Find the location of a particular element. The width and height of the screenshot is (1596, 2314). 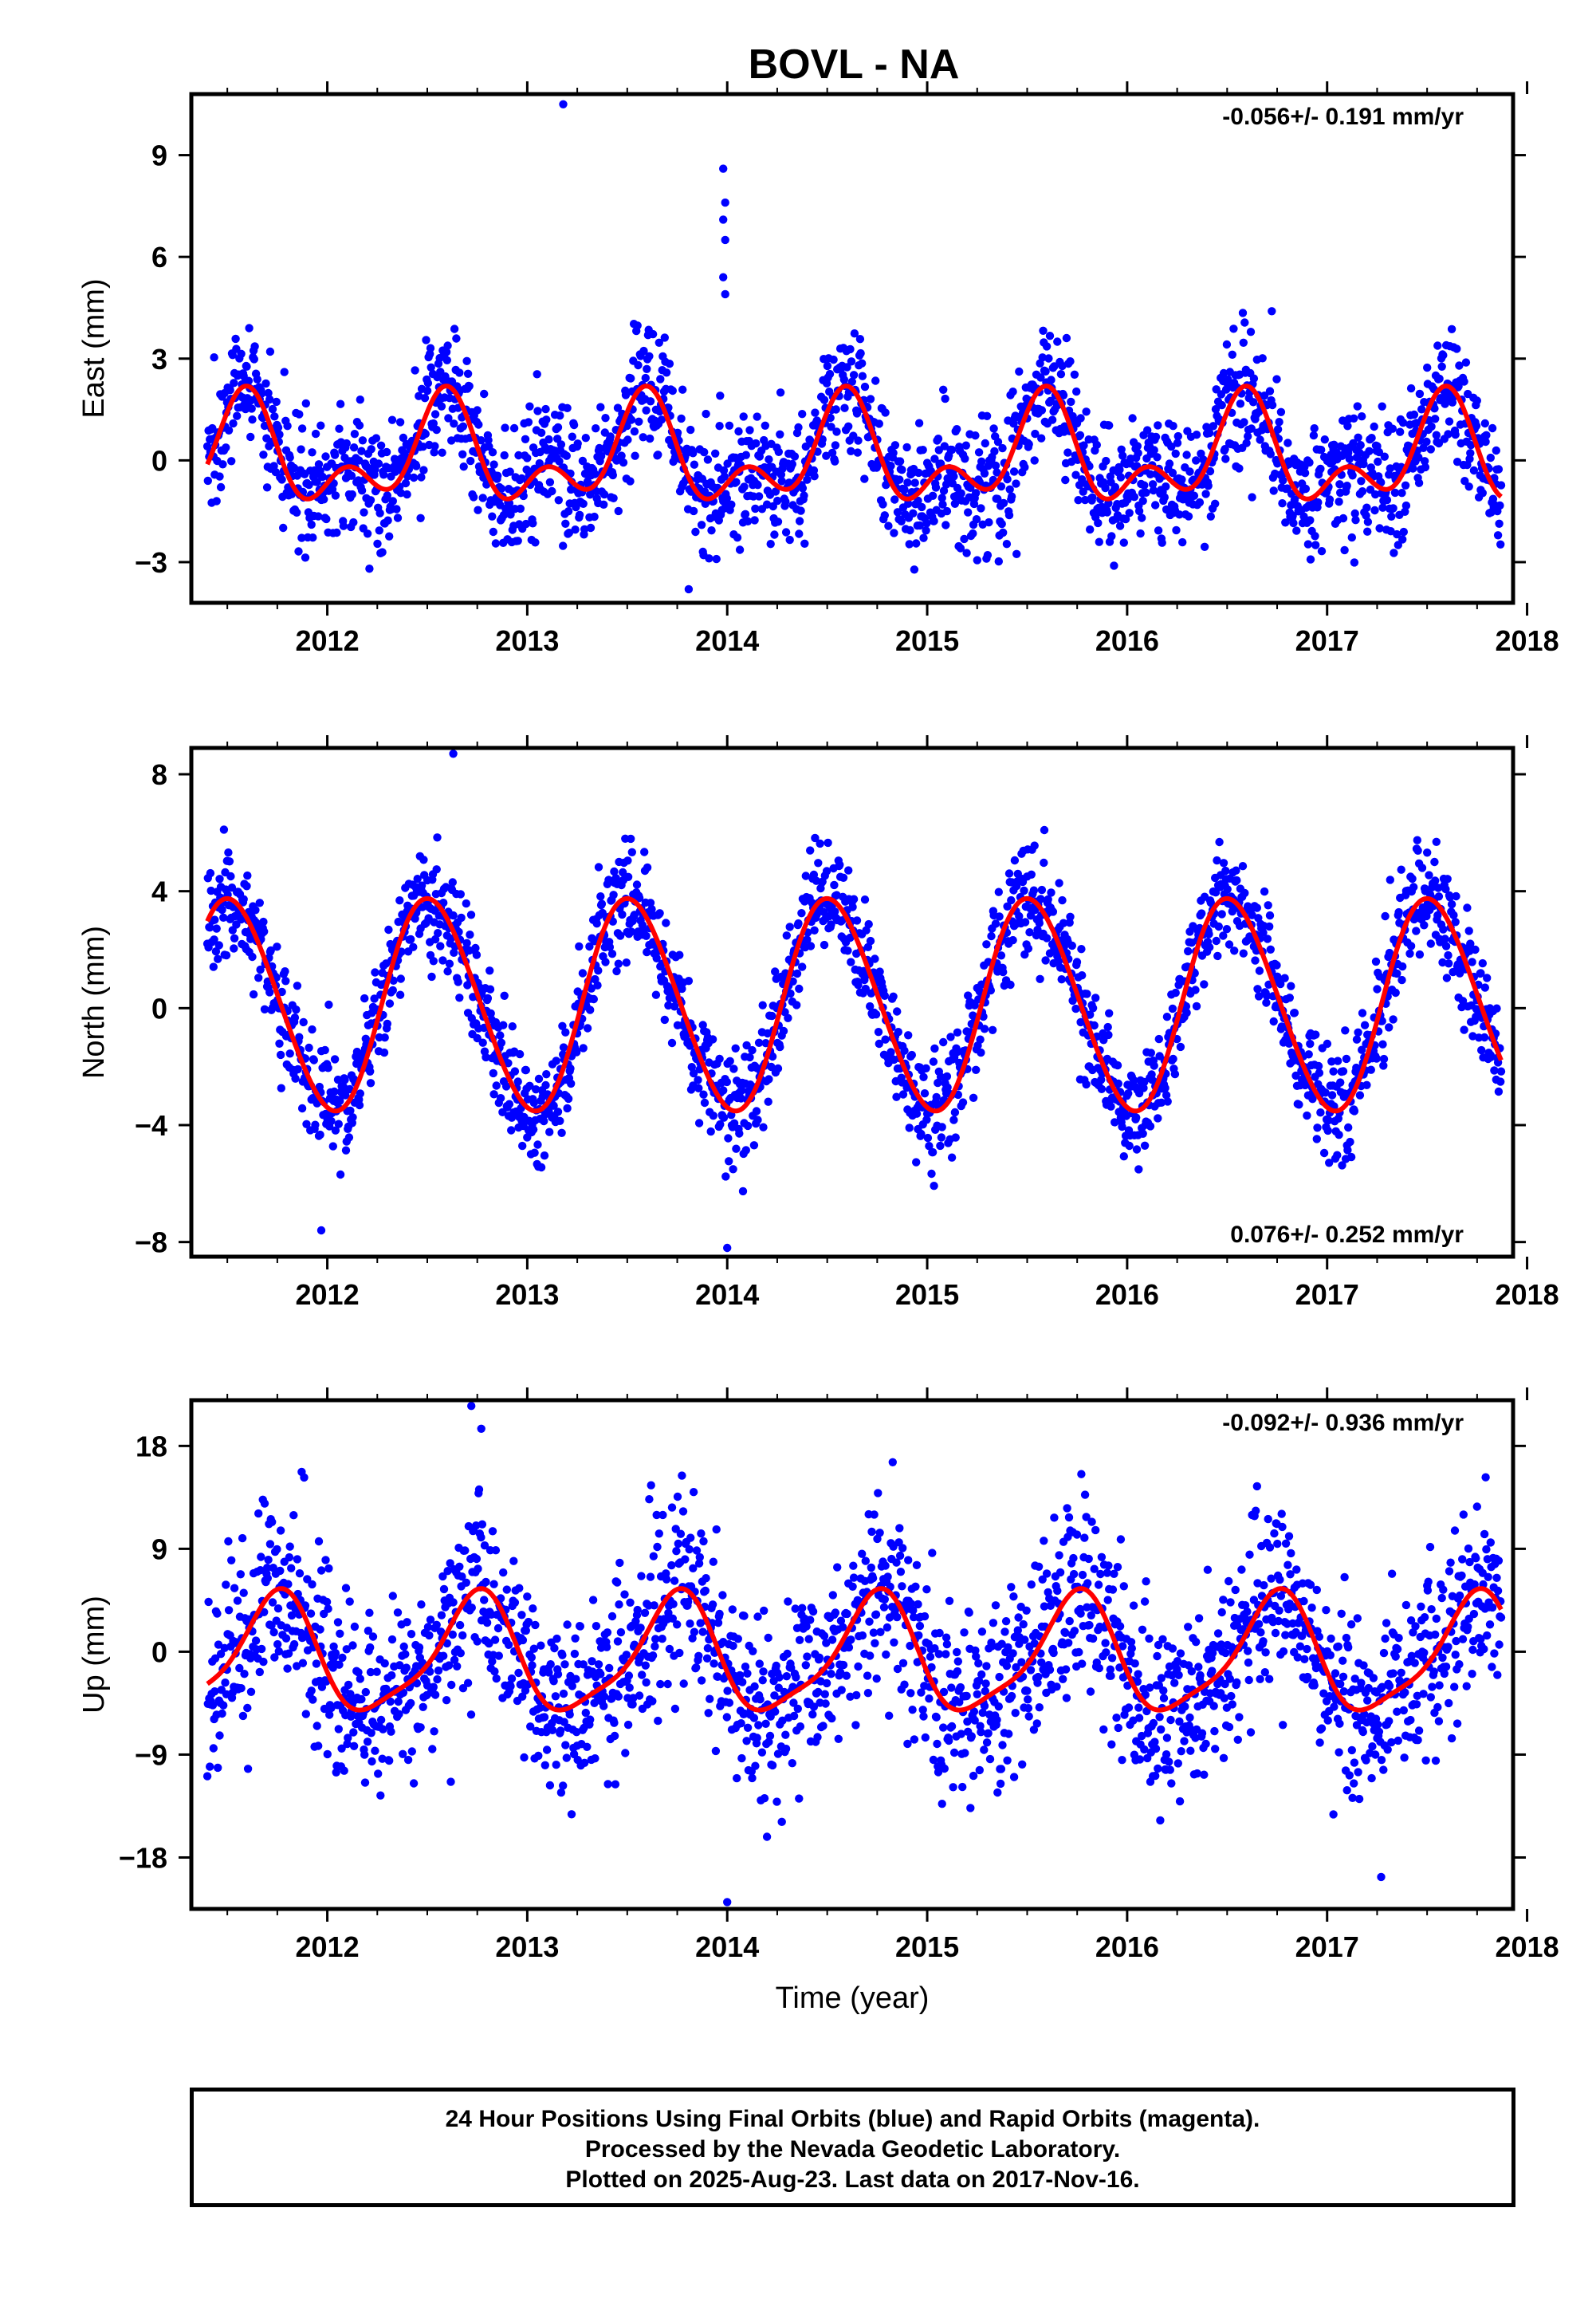

x-tick-label: 2014 is located at coordinates (727, 1294).